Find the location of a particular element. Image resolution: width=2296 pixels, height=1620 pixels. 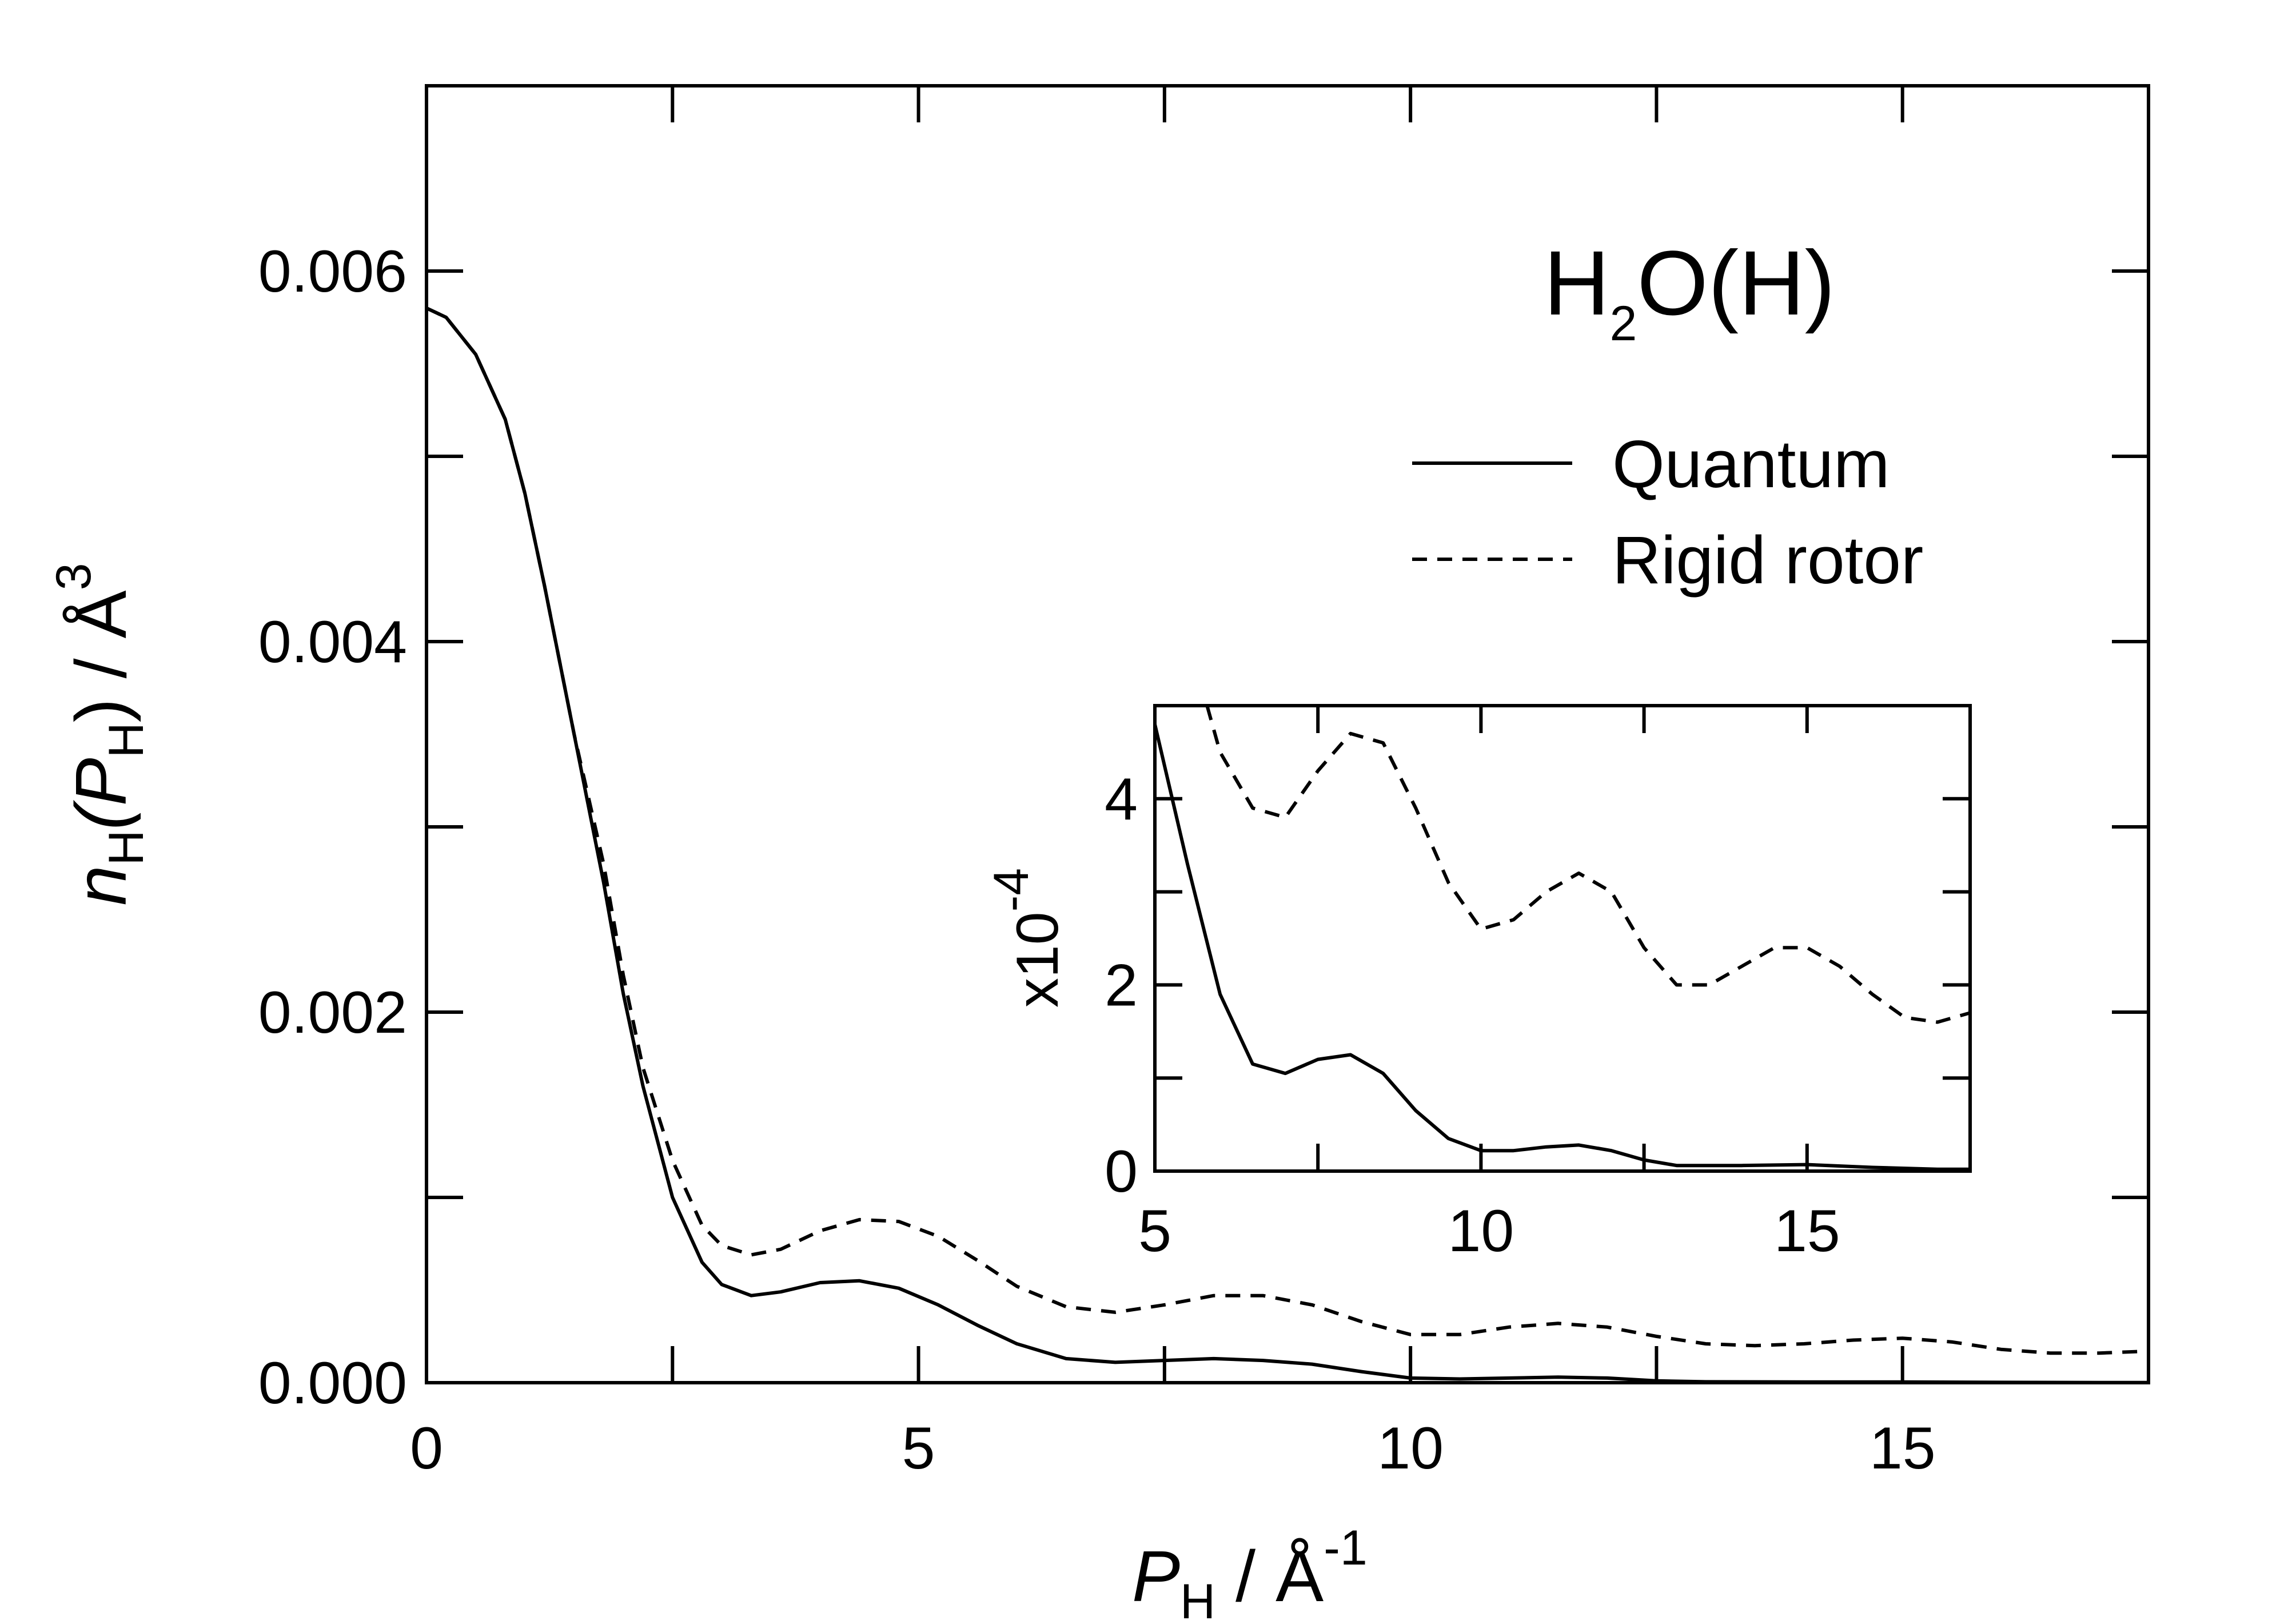

x-axis-label: PH / Å-1 is located at coordinates (1250, 1570).